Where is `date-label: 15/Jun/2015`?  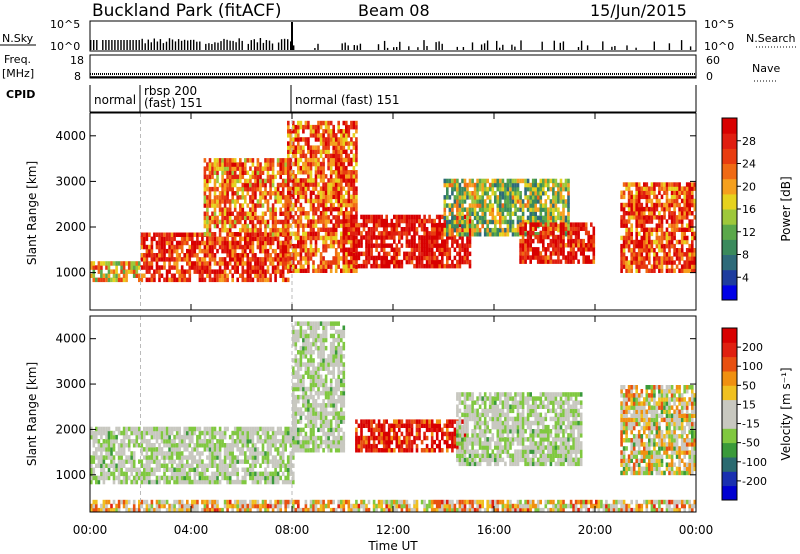
date-label: 15/Jun/2015 is located at coordinates (638, 10).